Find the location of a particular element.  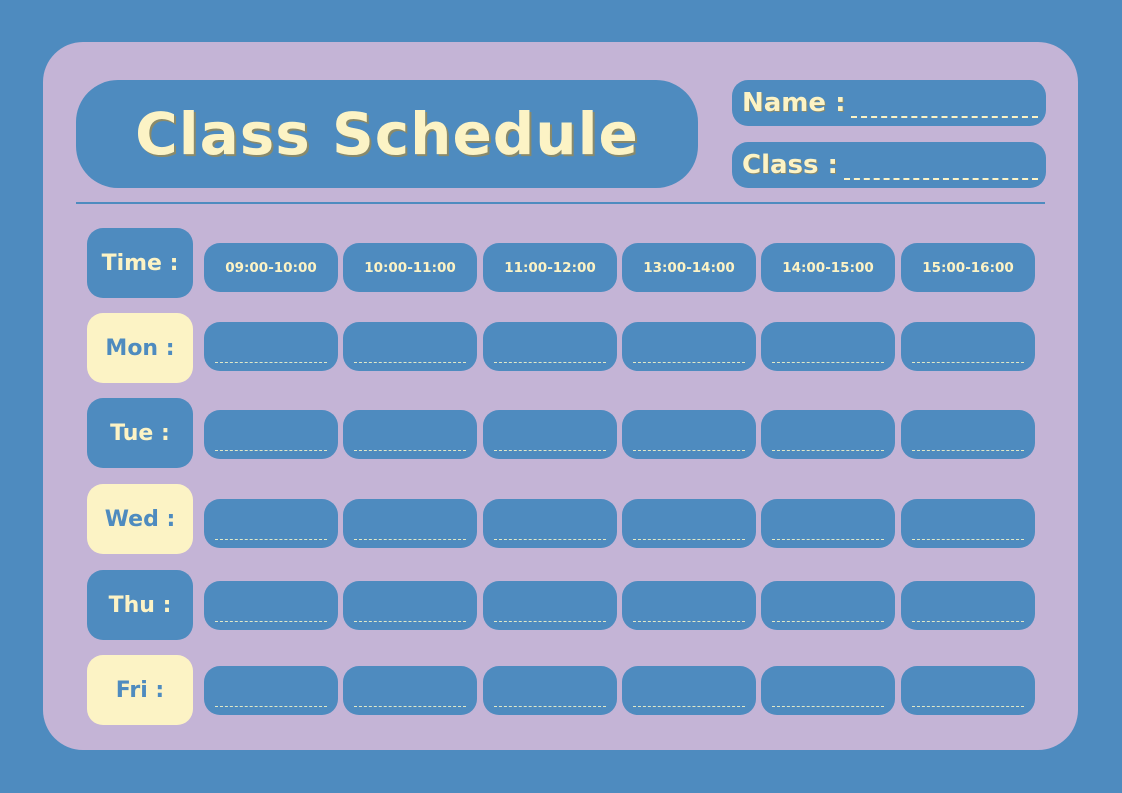

divider is located at coordinates (560, 203).